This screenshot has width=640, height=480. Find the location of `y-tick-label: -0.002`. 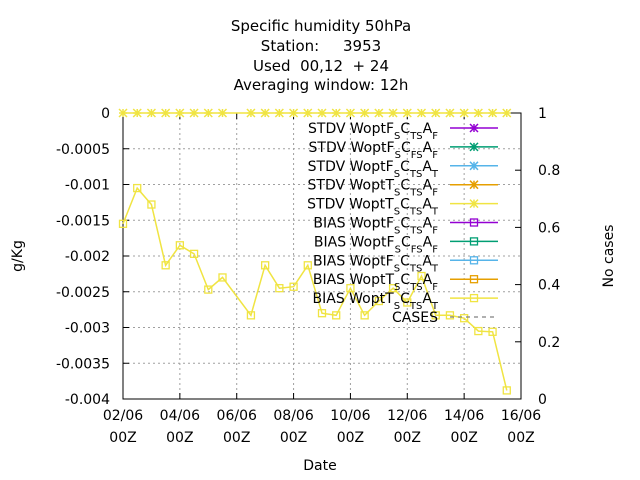

y-tick-label: -0.002 is located at coordinates (87, 257).